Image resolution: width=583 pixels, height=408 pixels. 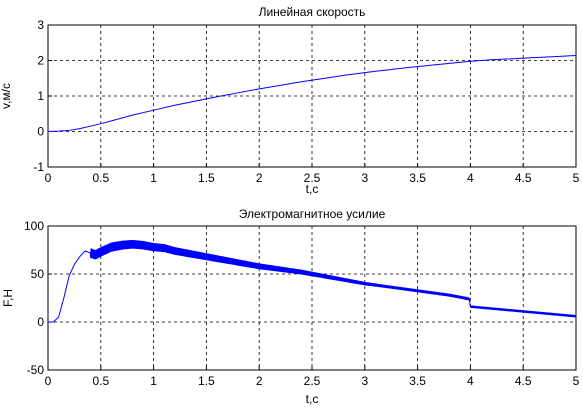 I want to click on speed-y-tick-label: 0, so click(x=40, y=132).